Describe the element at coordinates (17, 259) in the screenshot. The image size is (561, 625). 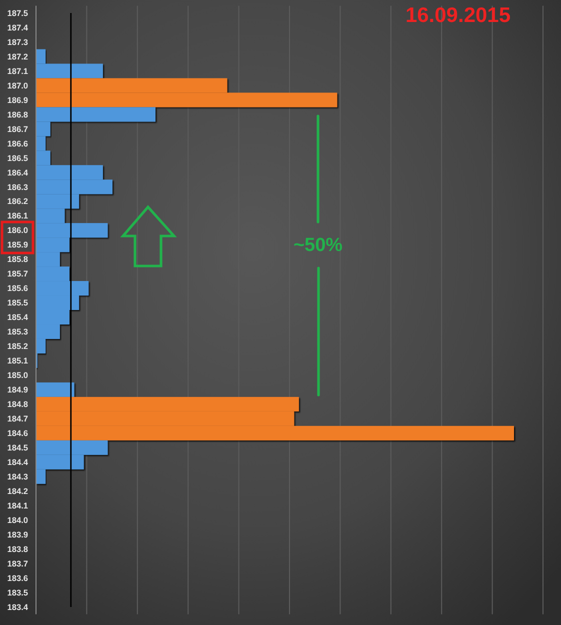
I see `y-tick-label: 185.8` at that location.